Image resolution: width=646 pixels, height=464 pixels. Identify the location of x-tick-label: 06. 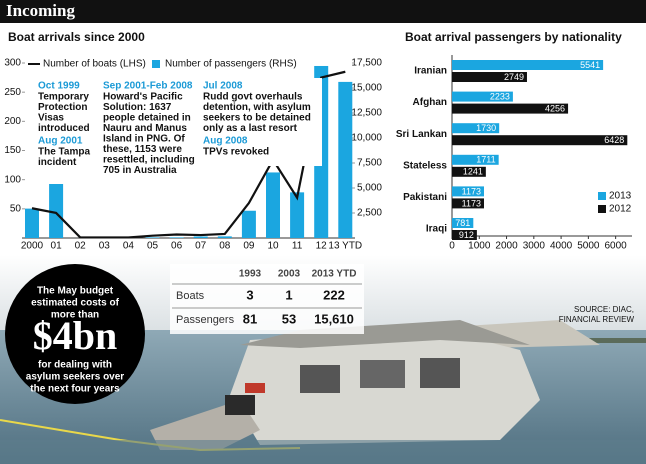
(177, 246).